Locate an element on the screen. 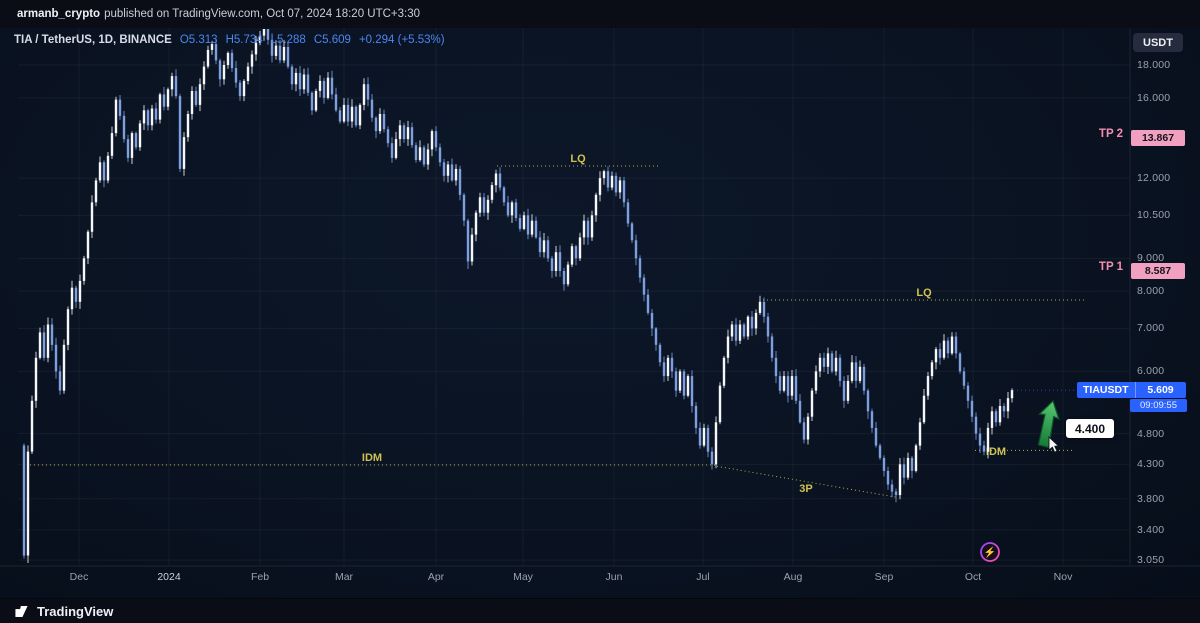  price-tick-label: 4.800 is located at coordinates (1151, 433).